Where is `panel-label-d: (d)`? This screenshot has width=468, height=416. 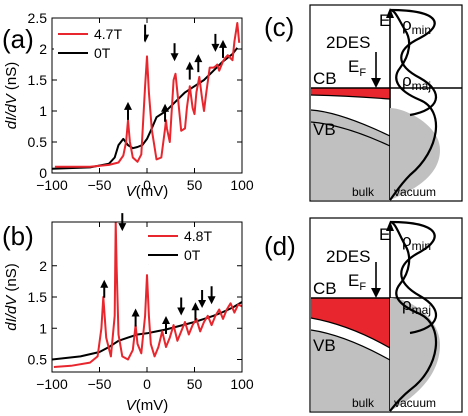 panel-label-d: (d) is located at coordinates (280, 246).